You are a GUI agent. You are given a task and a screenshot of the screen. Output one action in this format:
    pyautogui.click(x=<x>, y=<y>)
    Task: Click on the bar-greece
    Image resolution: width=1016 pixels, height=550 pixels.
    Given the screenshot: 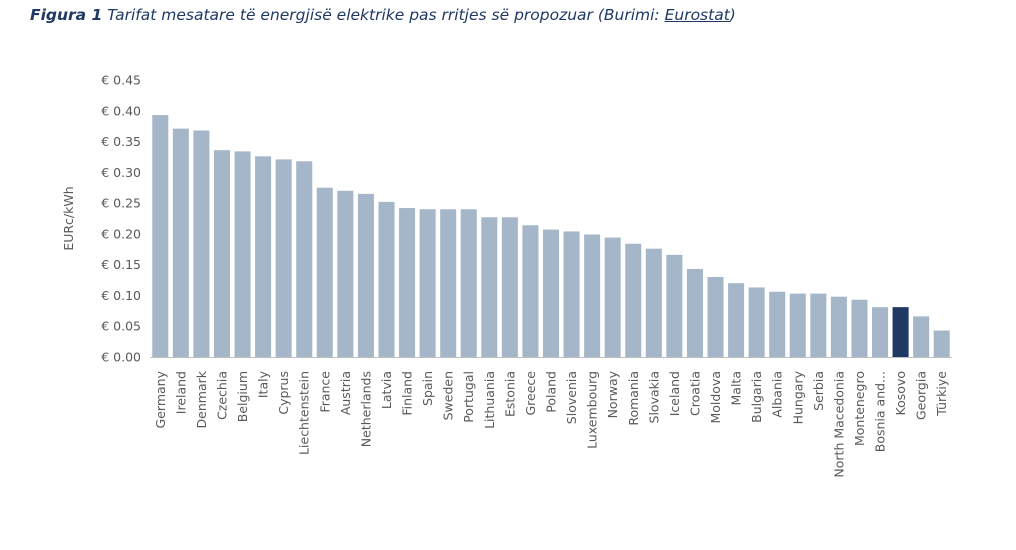 What is the action you would take?
    pyautogui.click(x=530, y=291)
    